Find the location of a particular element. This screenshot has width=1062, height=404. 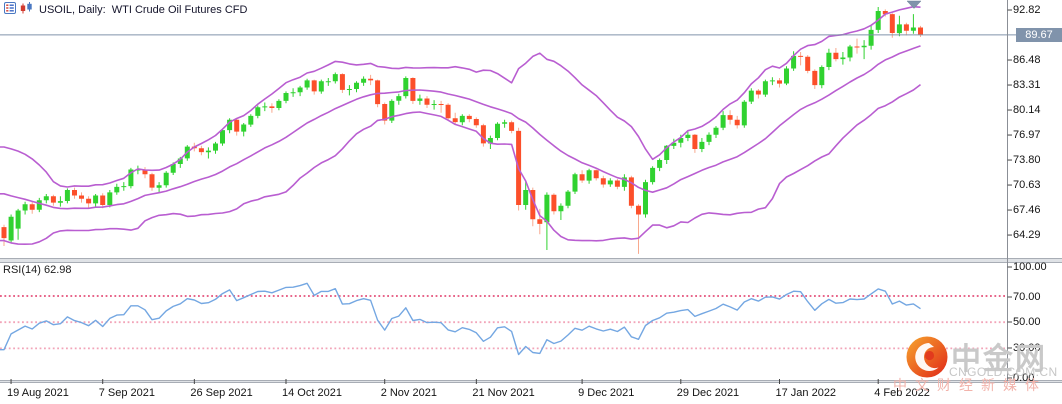

date-tick-label: 19 Aug 2021 is located at coordinates (38, 393).